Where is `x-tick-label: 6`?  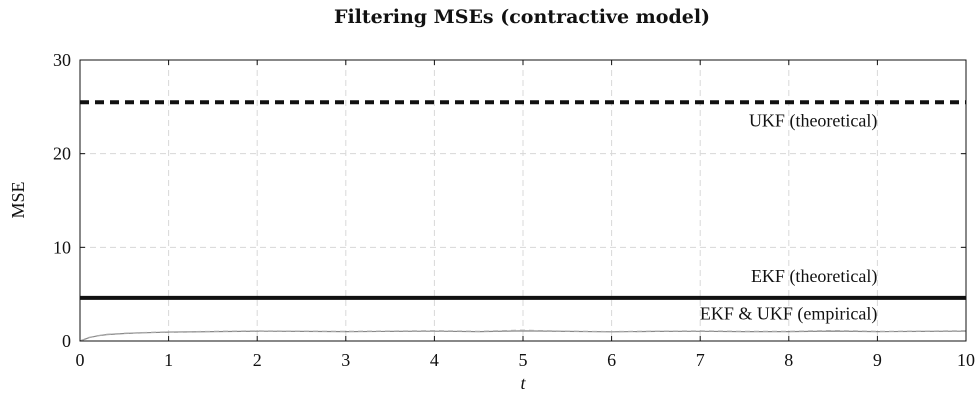 x-tick-label: 6 is located at coordinates (611, 360).